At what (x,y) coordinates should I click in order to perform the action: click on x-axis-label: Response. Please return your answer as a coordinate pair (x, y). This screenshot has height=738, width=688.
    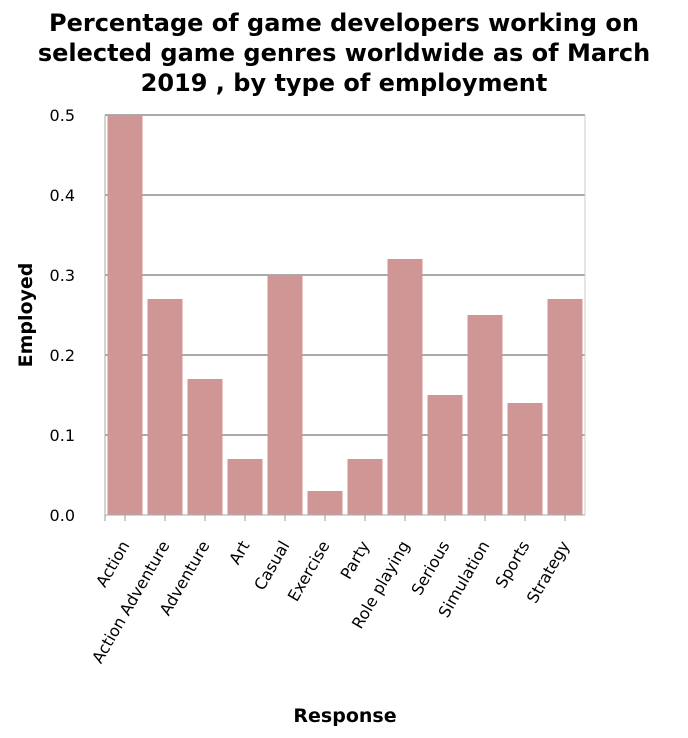
    Looking at the image, I should click on (344, 716).